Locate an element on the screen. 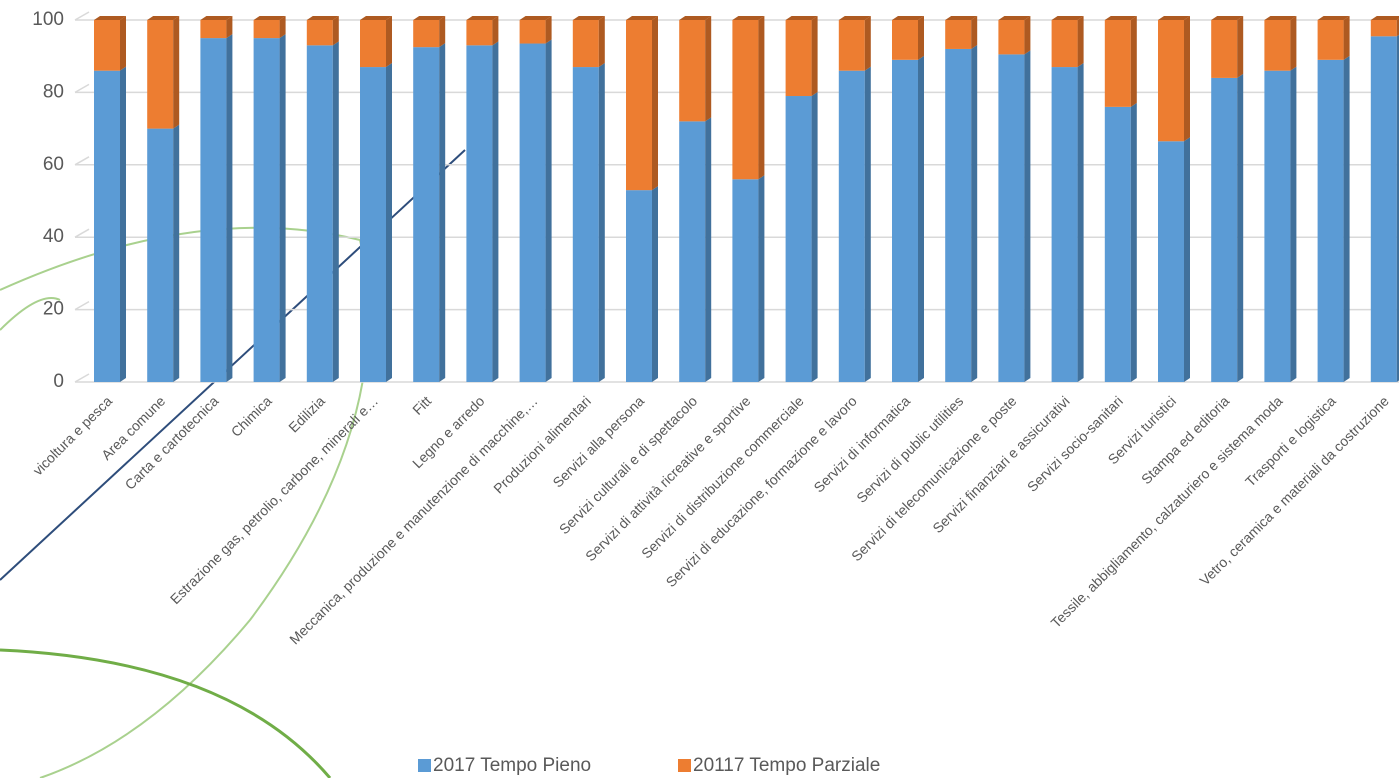  x-tick-label: Fitt is located at coordinates (421, 405).